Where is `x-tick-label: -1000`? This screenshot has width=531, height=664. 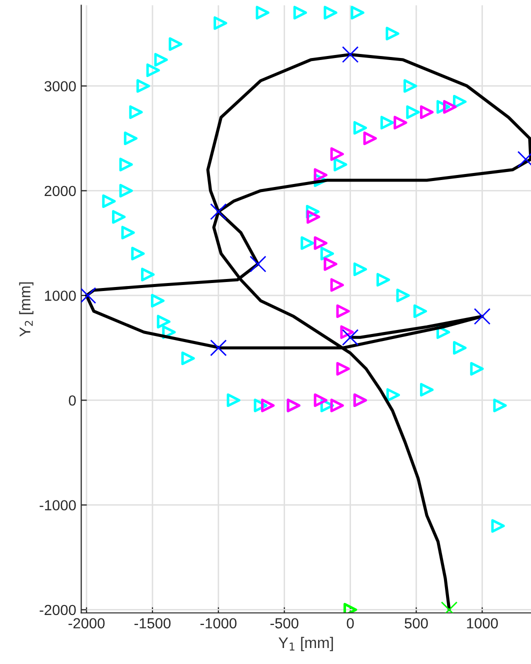 x-tick-label: -1000 is located at coordinates (218, 623).